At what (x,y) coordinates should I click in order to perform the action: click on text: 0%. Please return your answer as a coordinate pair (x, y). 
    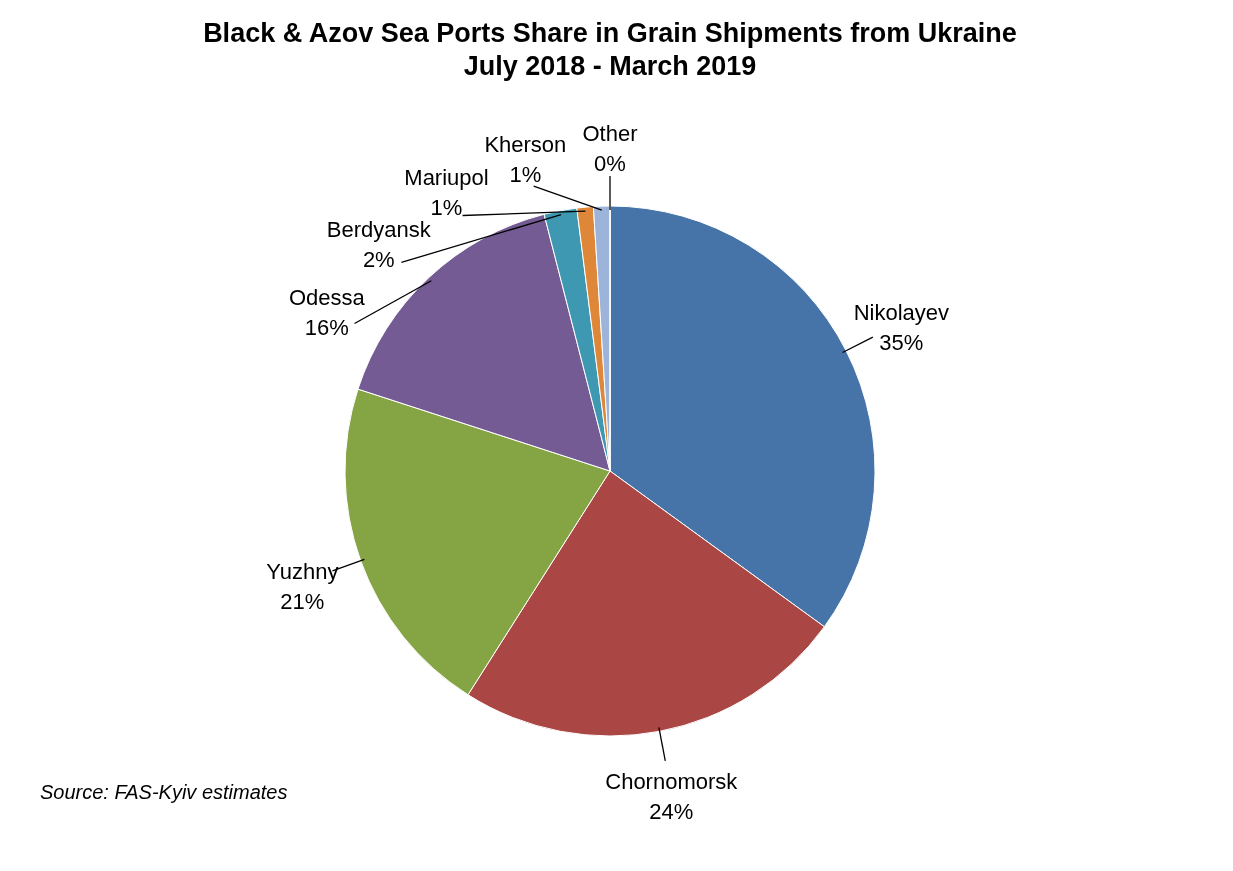
    Looking at the image, I should click on (610, 163).